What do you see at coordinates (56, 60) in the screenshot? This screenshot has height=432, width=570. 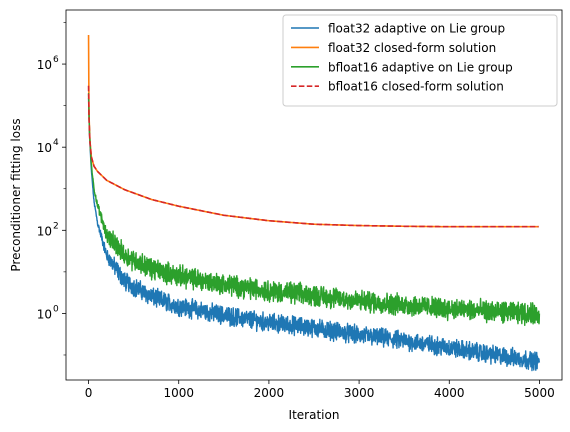 I see `y-tick-exponent: 6` at bounding box center [56, 60].